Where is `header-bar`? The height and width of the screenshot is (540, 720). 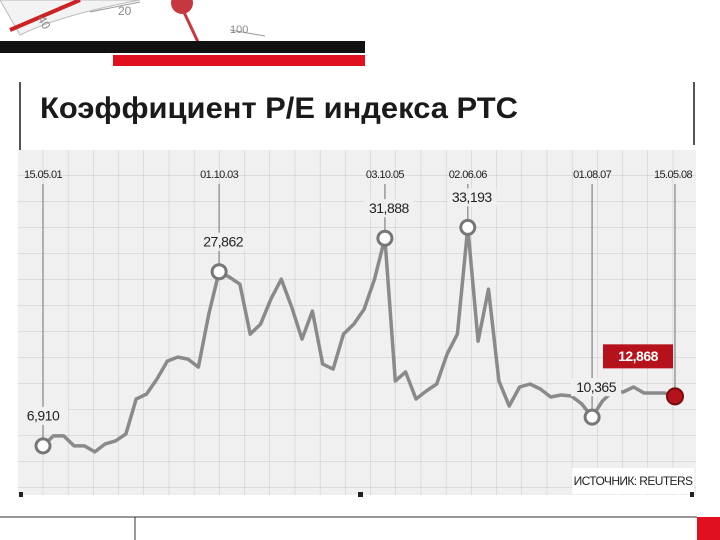
header-bar is located at coordinates (182, 47).